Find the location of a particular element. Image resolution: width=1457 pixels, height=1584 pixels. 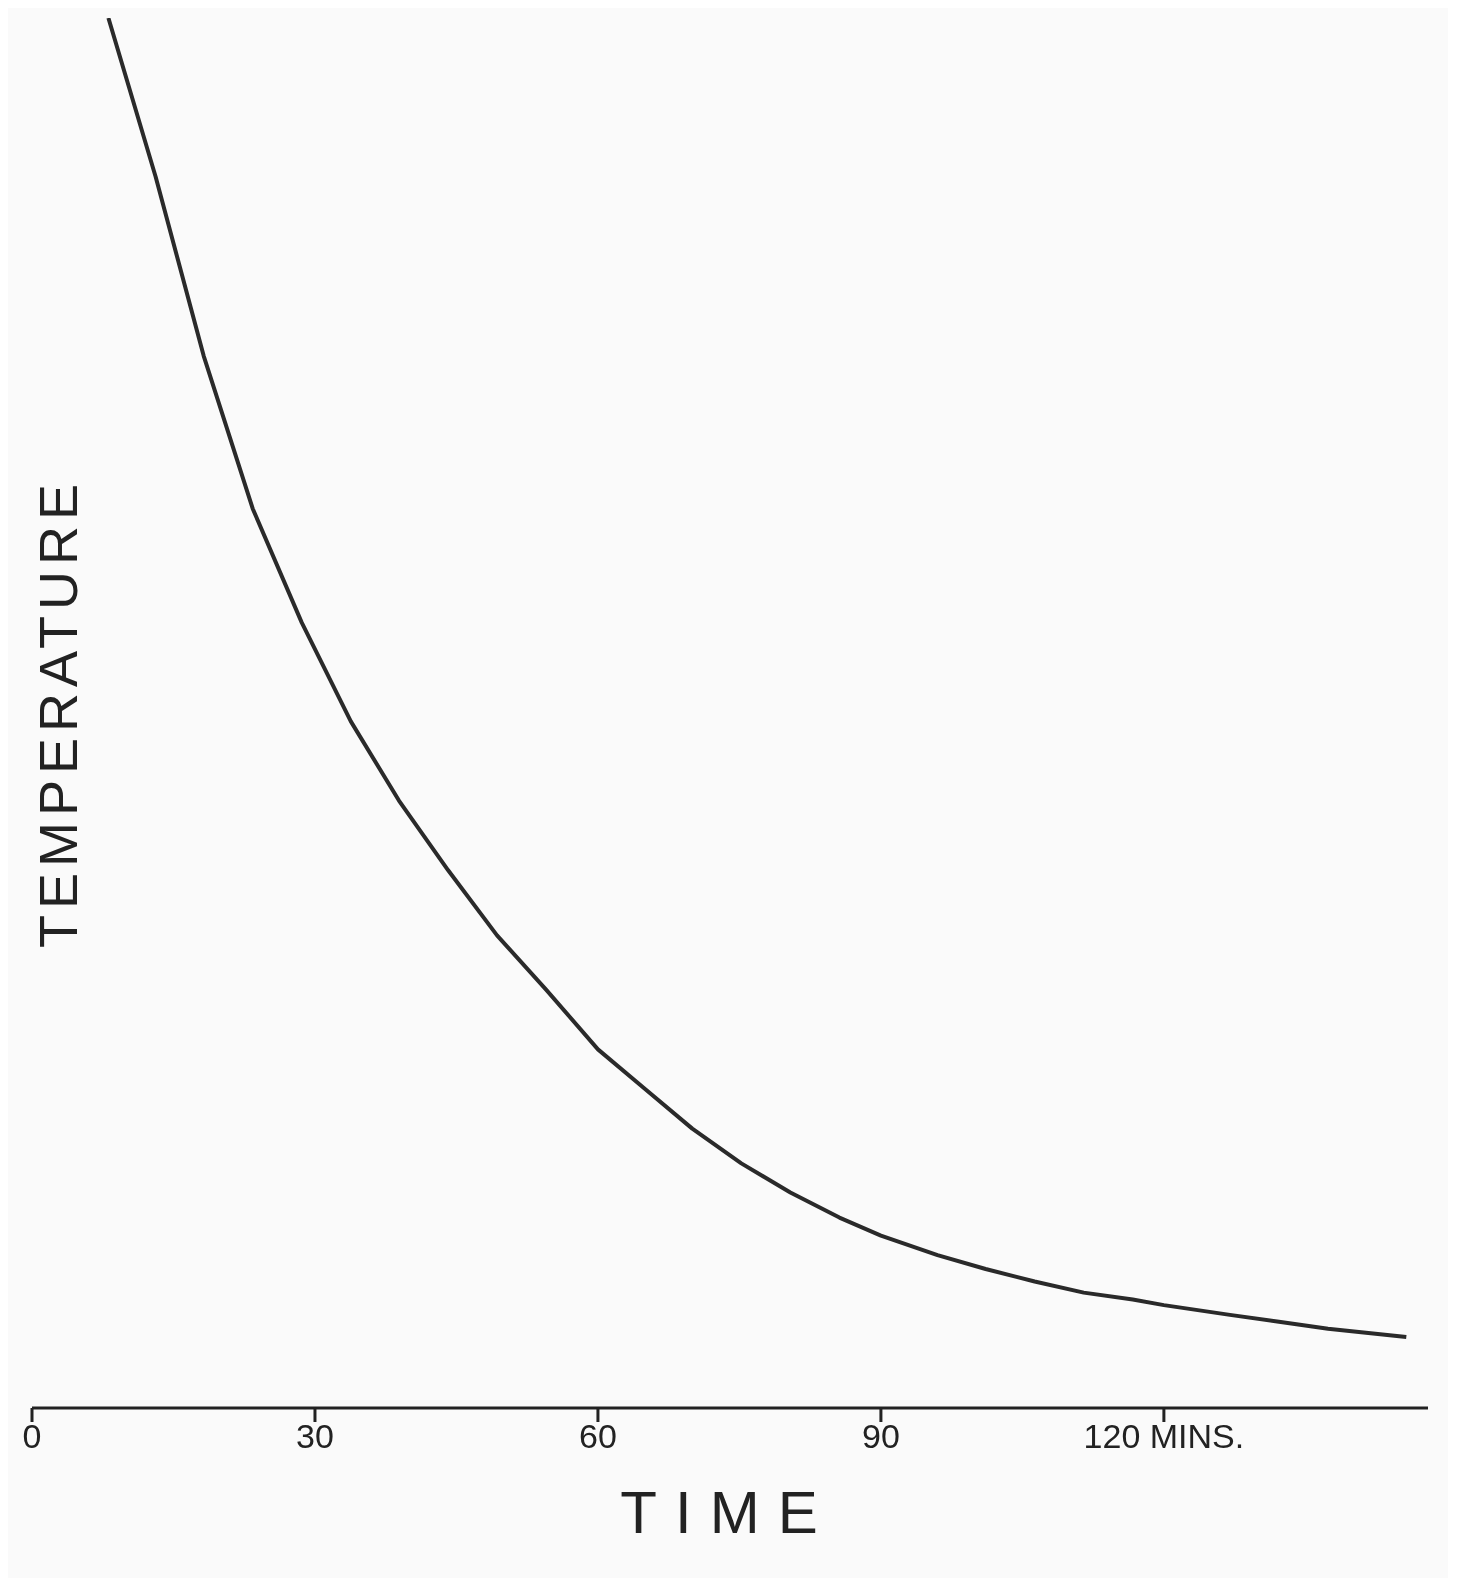

x-tick-label: 120 MINS. is located at coordinates (1164, 1436).